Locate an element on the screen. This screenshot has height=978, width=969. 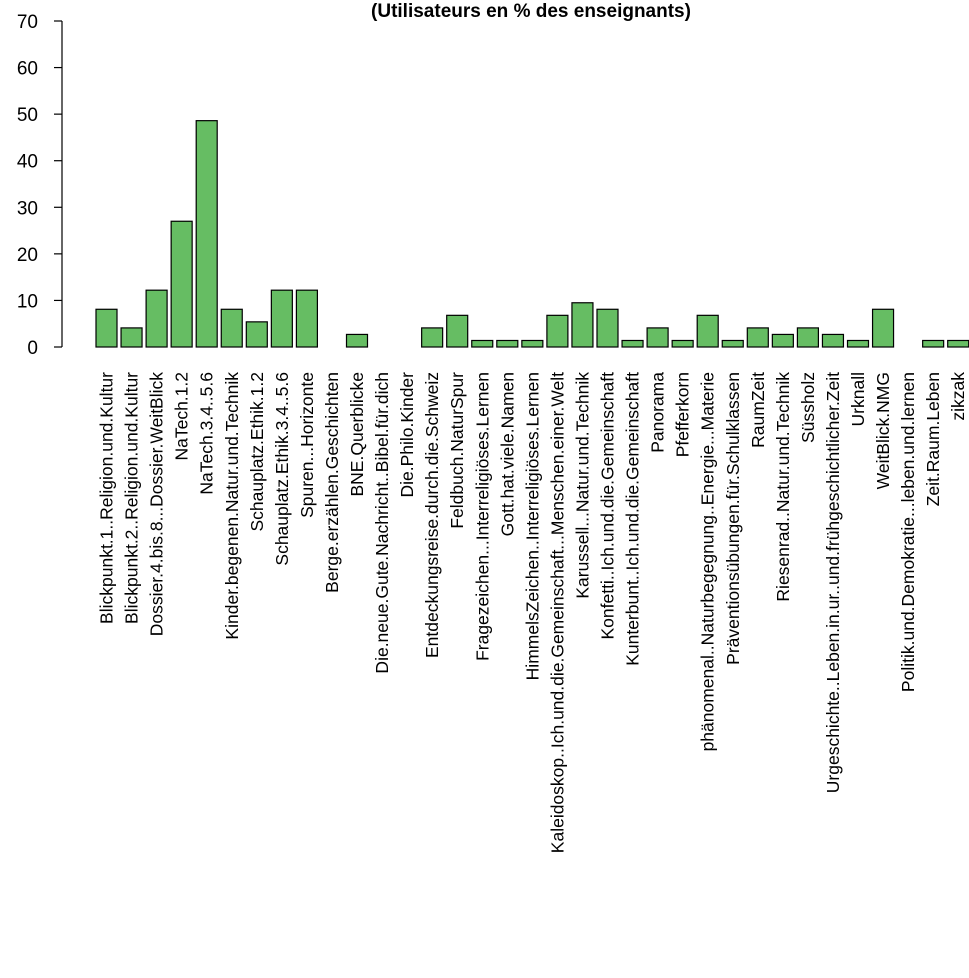
x-tick-label: Berge.erzählen.Geschichten is located at coordinates (332, 482).